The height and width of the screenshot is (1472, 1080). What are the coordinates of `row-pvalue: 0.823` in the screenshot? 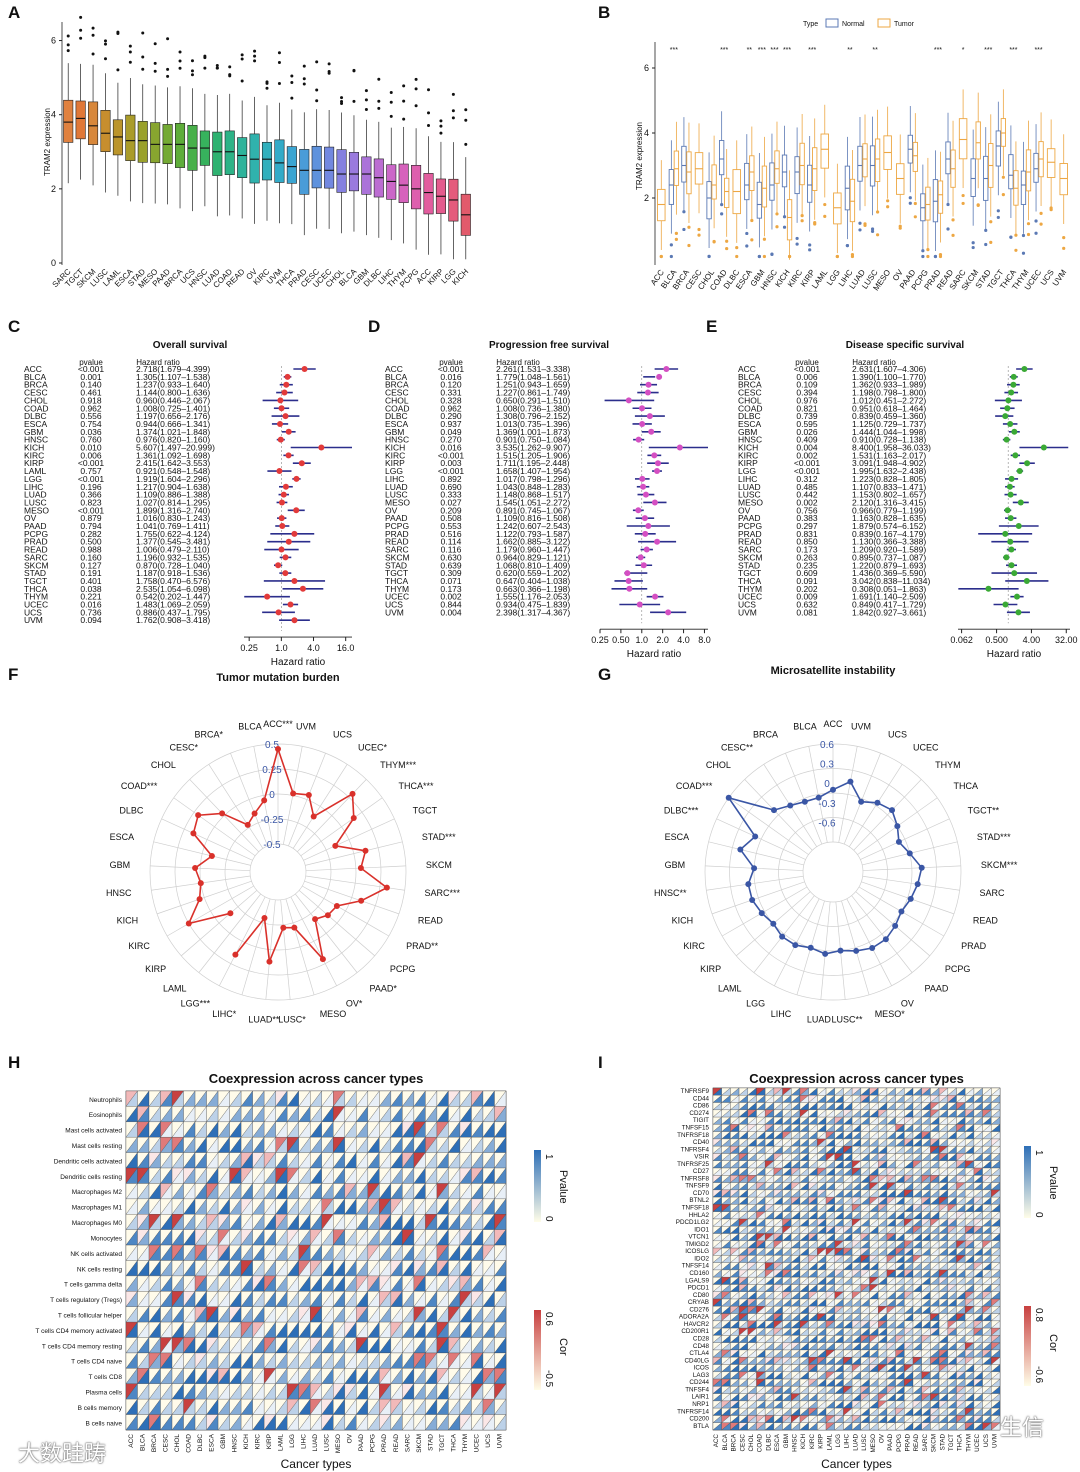 It's located at (91, 502).